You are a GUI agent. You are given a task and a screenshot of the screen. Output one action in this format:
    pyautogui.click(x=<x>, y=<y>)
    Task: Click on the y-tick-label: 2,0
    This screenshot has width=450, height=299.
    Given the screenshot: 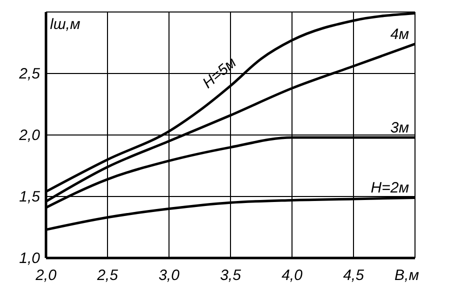 What is the action you would take?
    pyautogui.click(x=29, y=135)
    